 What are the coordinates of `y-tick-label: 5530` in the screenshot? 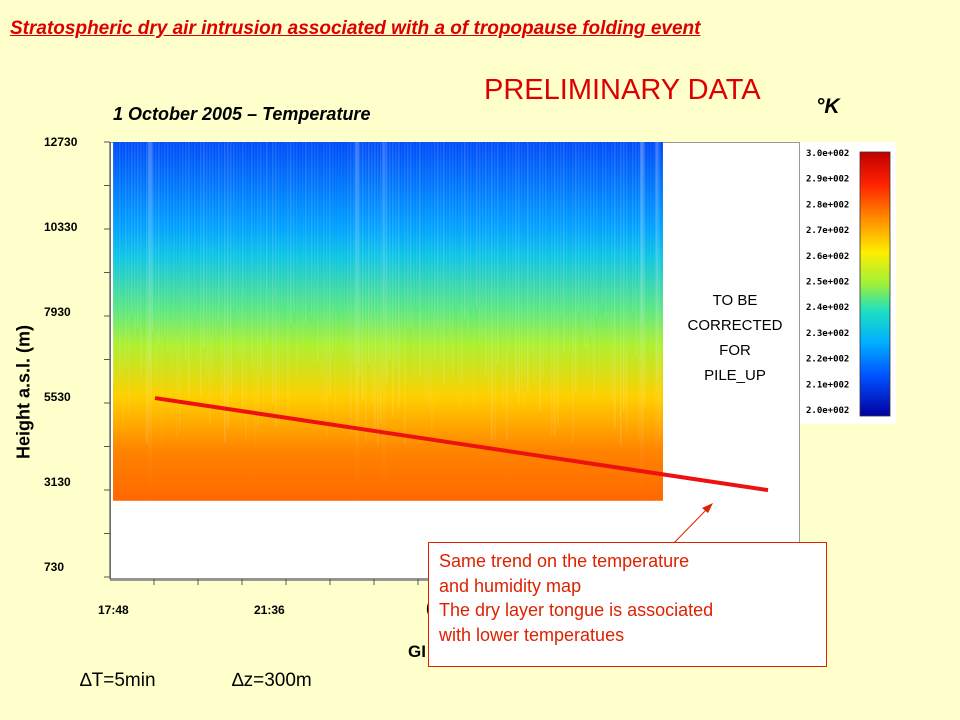 It's located at (57, 397).